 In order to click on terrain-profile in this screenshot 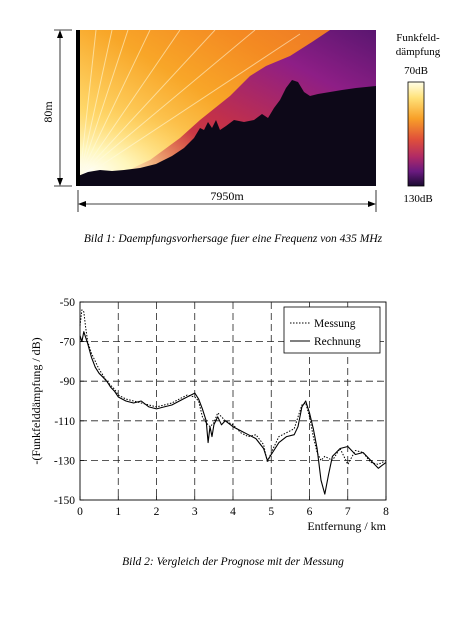, I will do `click(227, 133)`.